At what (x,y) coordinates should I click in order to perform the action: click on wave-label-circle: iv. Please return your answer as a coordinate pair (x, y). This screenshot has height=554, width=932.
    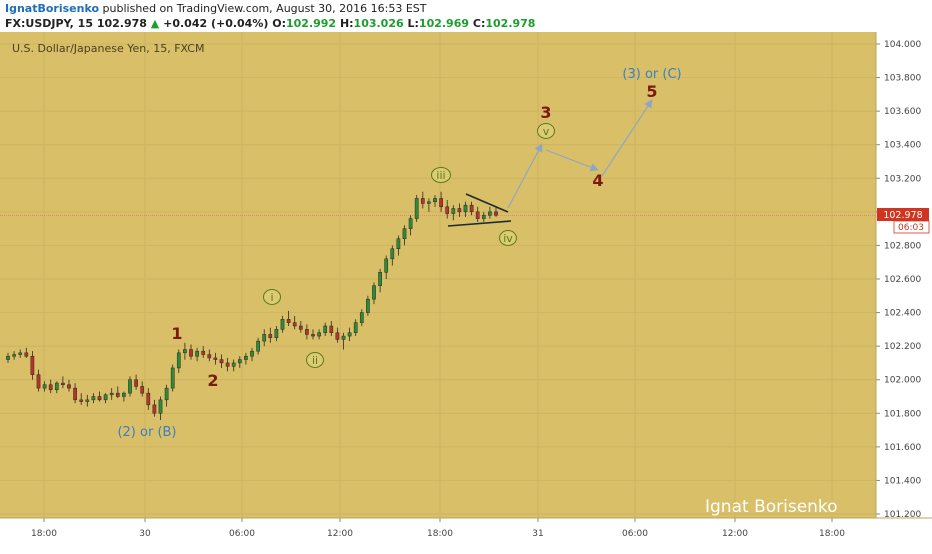
    Looking at the image, I should click on (508, 238).